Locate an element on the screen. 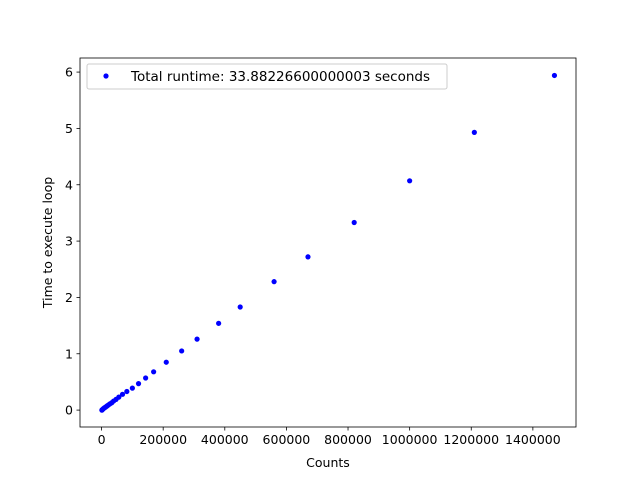 The height and width of the screenshot is (484, 640). legend: Total runtime: 33.88226600000003 seconds is located at coordinates (267, 76).